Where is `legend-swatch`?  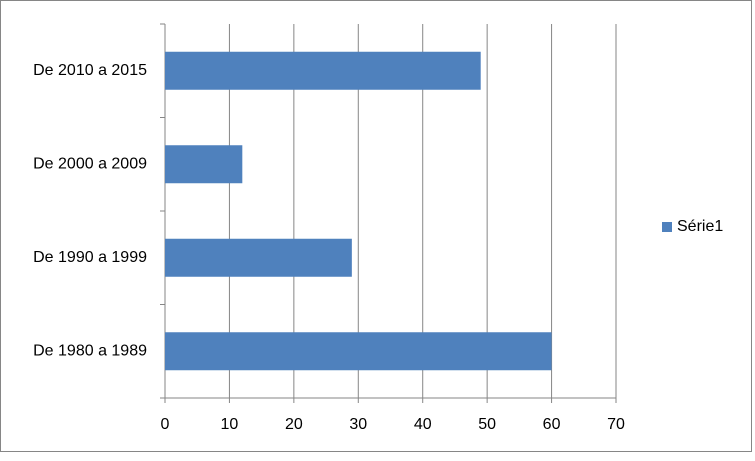 legend-swatch is located at coordinates (667, 227).